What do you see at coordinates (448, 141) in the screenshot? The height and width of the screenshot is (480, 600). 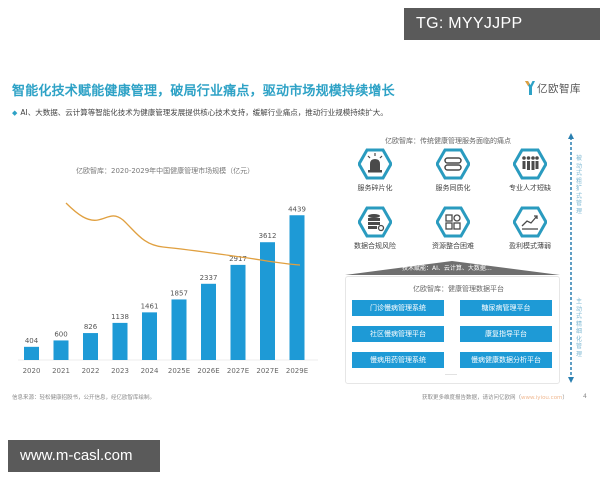 I see `pain-points-title: 亿欧智库：传统健康管理服务面临的痛点` at bounding box center [448, 141].